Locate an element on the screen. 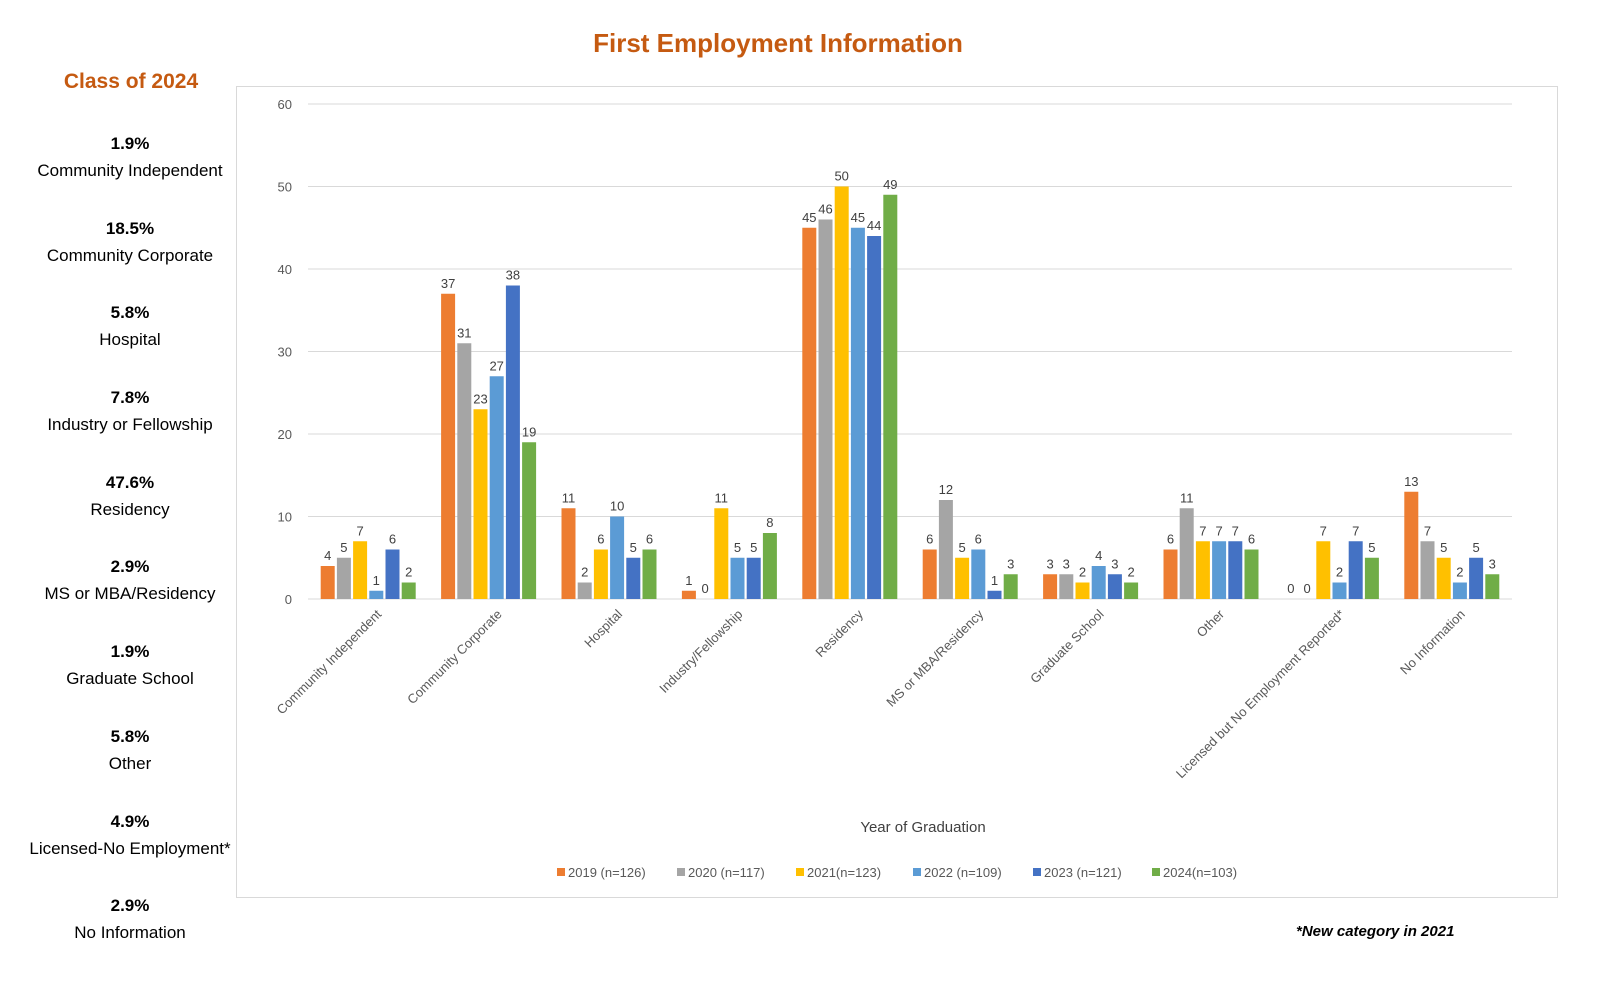 Image resolution: width=1600 pixels, height=994 pixels. data-label: 4 is located at coordinates (327, 555).